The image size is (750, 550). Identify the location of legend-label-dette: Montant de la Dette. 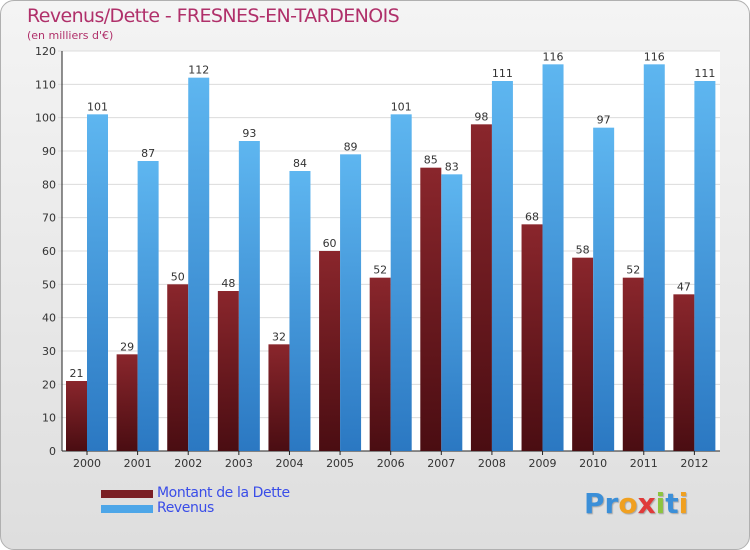
(223, 493).